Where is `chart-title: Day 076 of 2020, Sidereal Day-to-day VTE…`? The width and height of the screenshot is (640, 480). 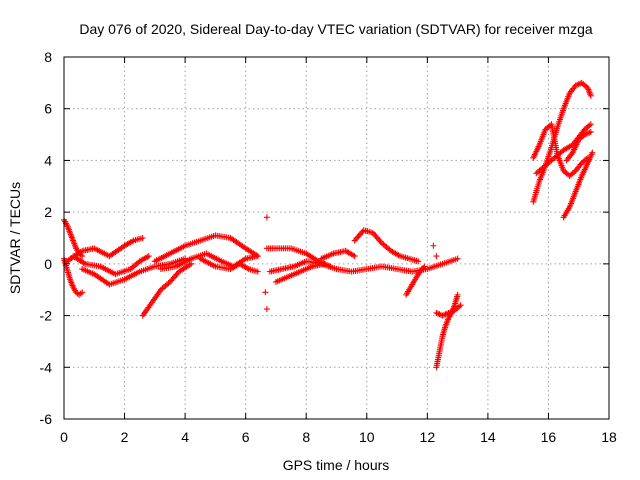 chart-title: Day 076 of 2020, Sidereal Day-to-day VTE… is located at coordinates (335, 29).